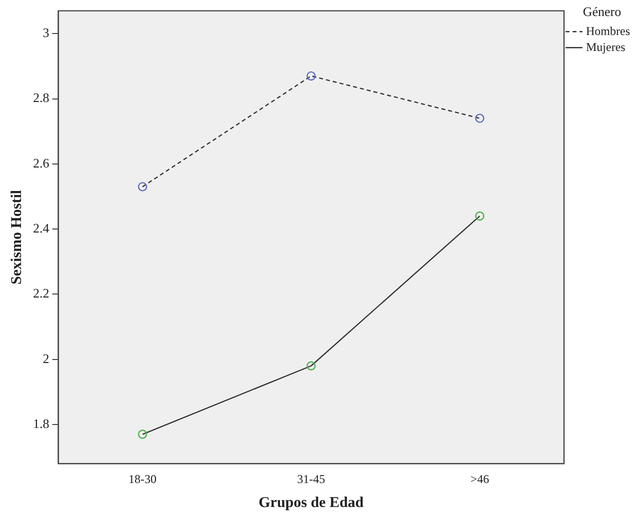 The height and width of the screenshot is (520, 640). What do you see at coordinates (41, 423) in the screenshot?
I see `y-tick-label: 1.8` at bounding box center [41, 423].